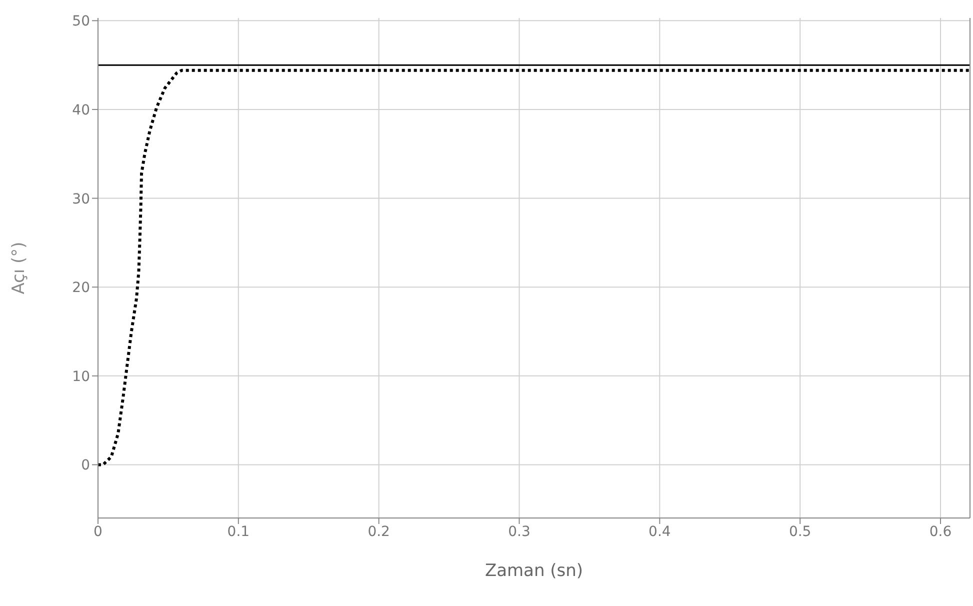 The width and height of the screenshot is (973, 606). What do you see at coordinates (81, 288) in the screenshot?
I see `y-tick-label: 20` at bounding box center [81, 288].